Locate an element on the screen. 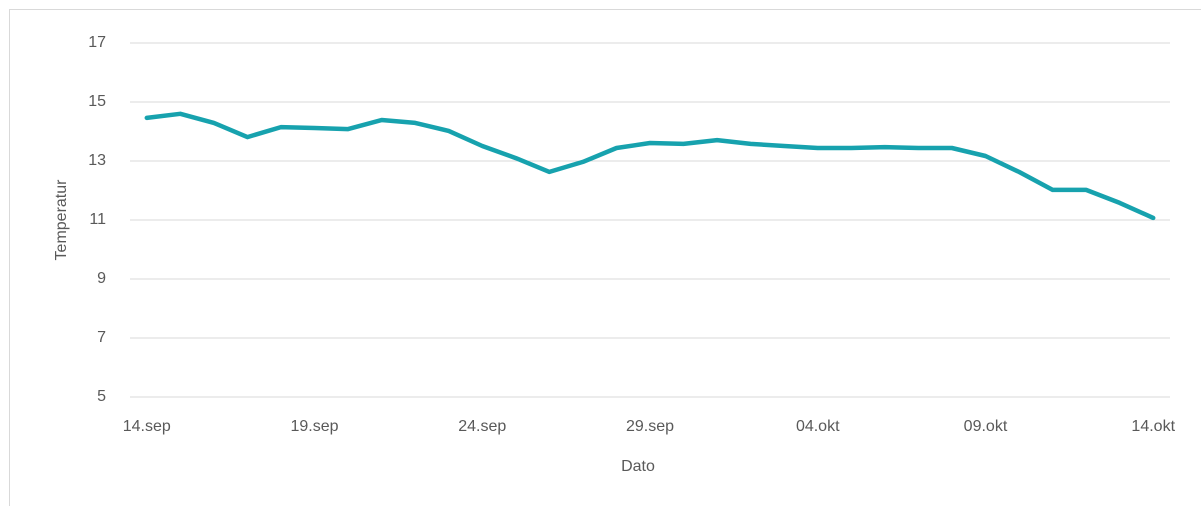 This screenshot has height=506, width=1201. y-tick-label: 5 is located at coordinates (101, 396).